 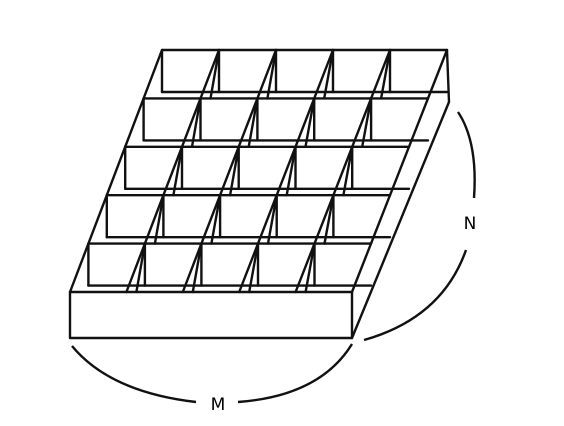 What do you see at coordinates (367, 123) in the screenshot?
I see `cell-3-4-partition-edge` at bounding box center [367, 123].